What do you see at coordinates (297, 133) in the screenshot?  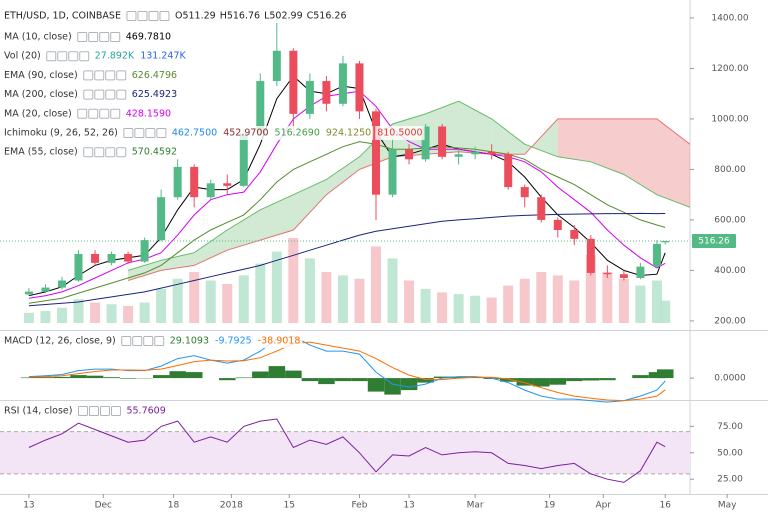 I see `legend-text: 516.2690` at bounding box center [297, 133].